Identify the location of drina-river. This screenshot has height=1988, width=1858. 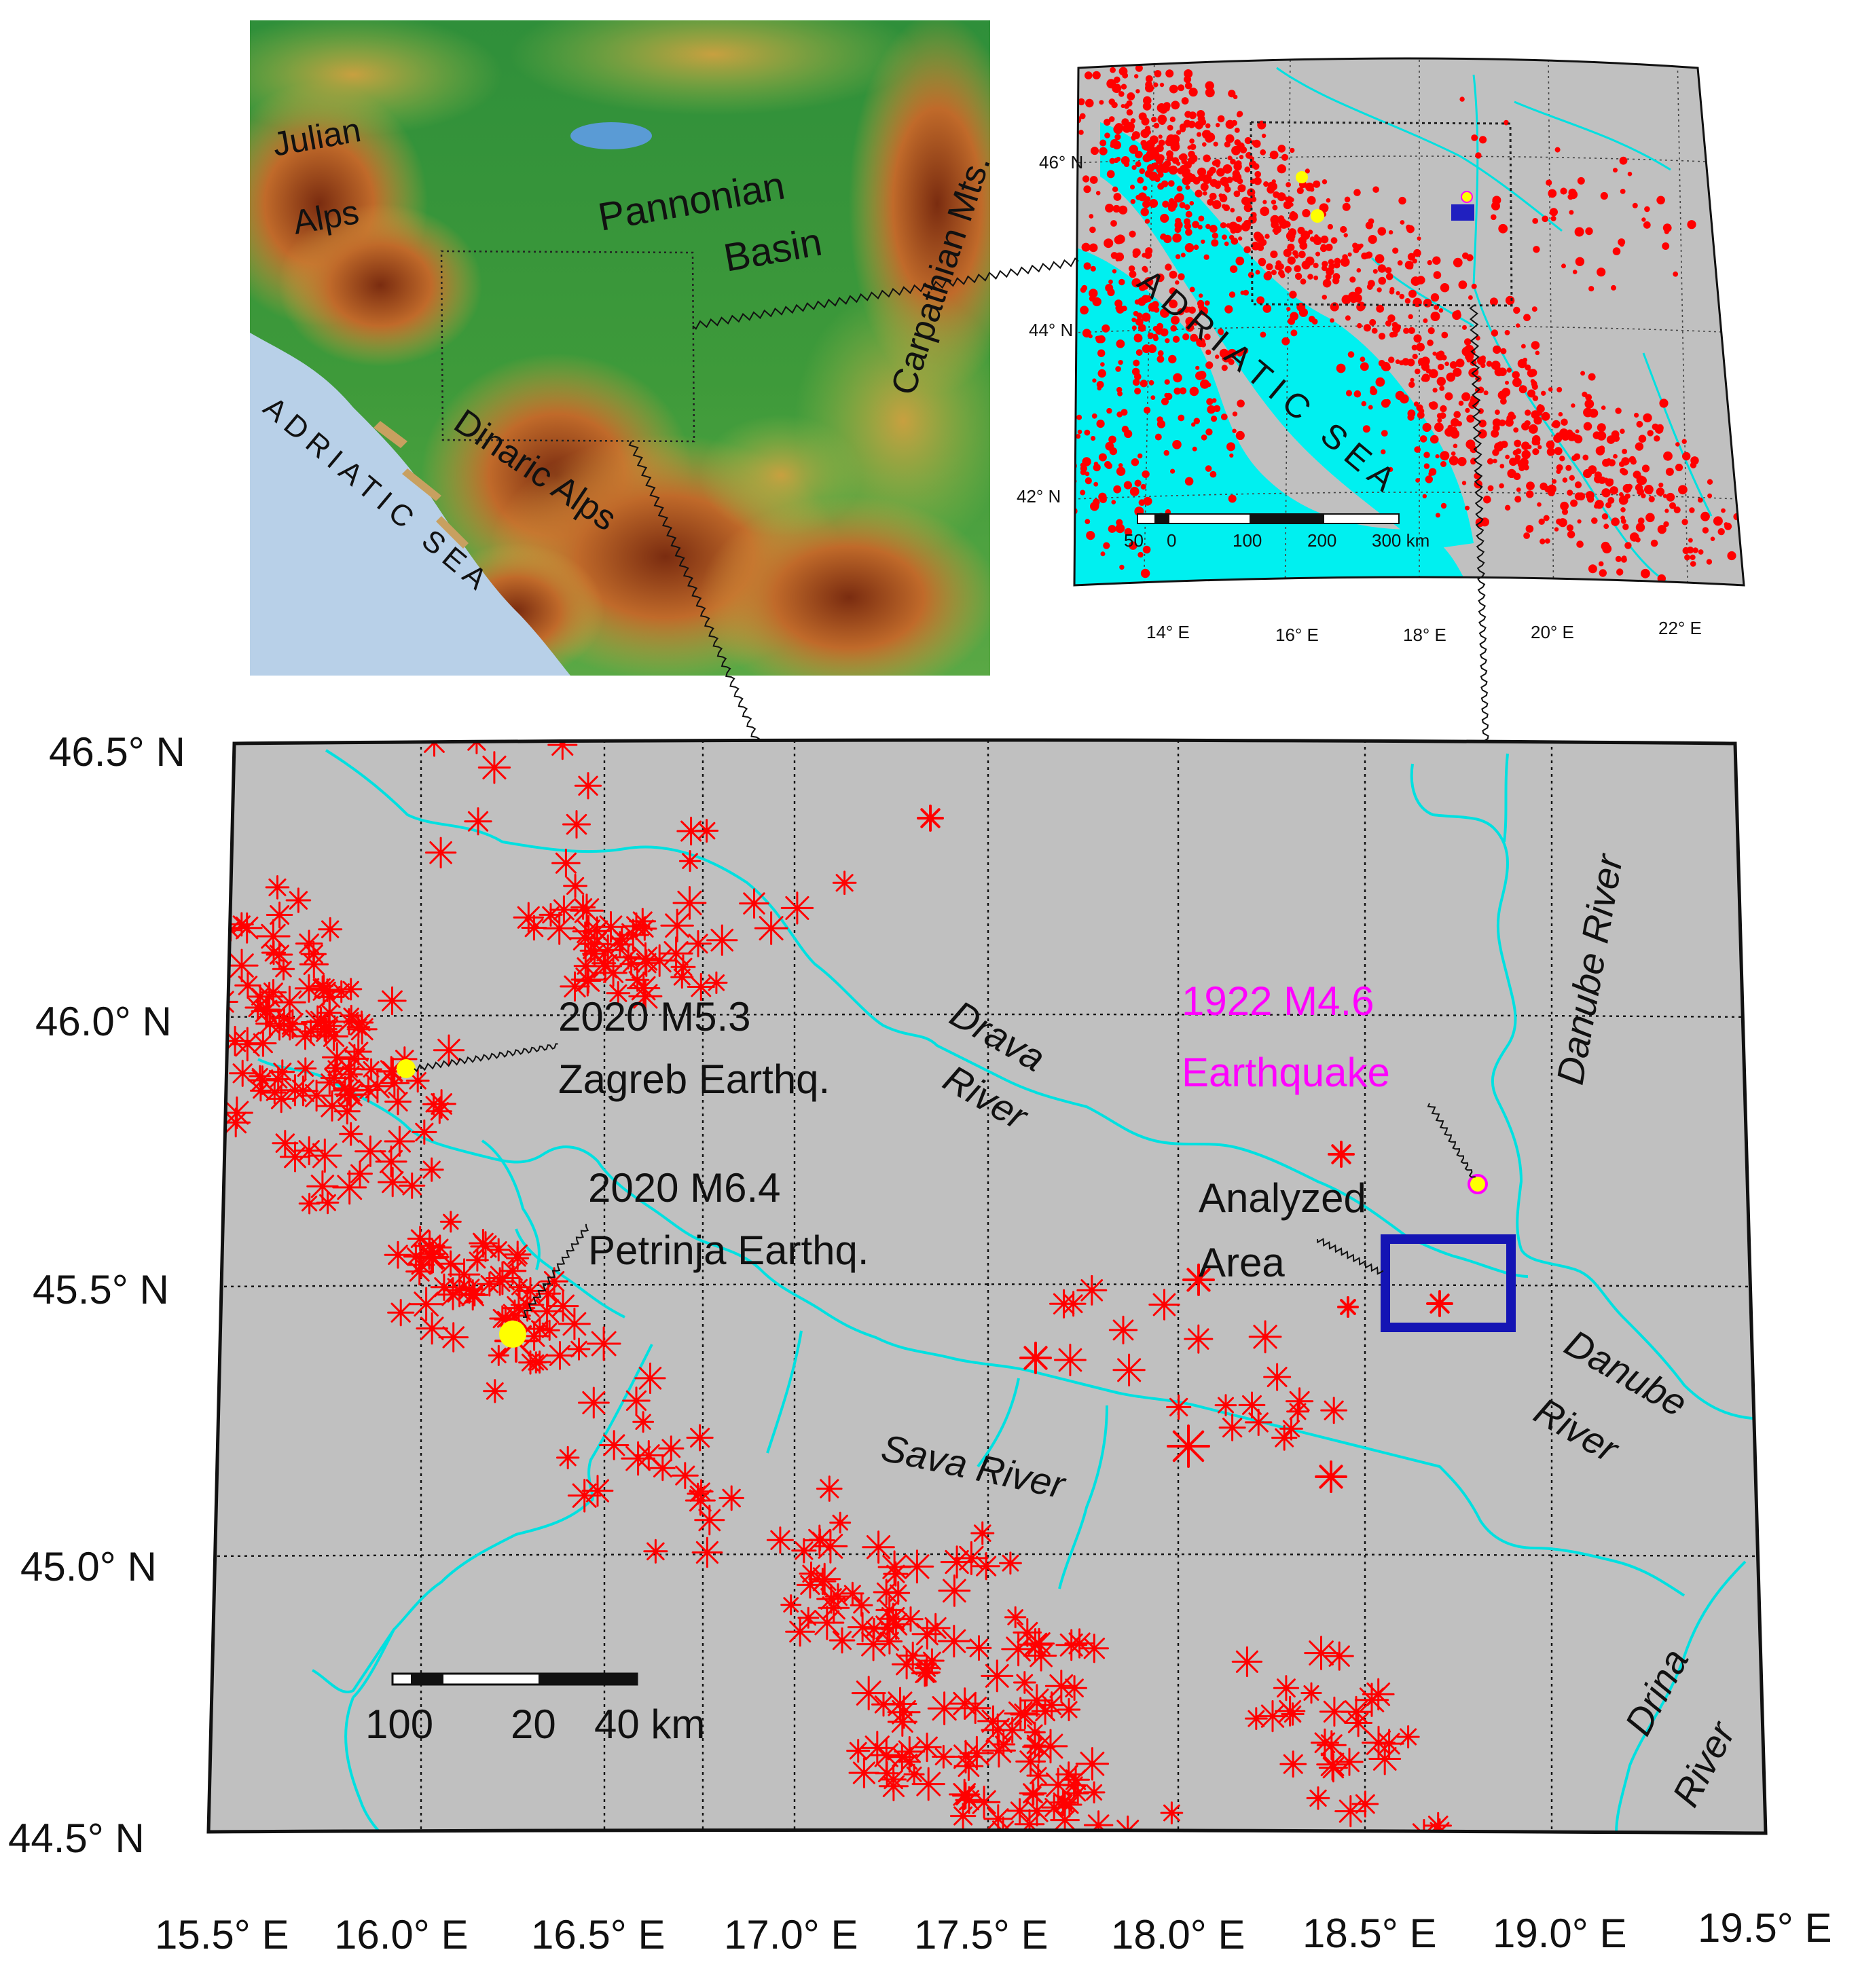
(1681, 1696).